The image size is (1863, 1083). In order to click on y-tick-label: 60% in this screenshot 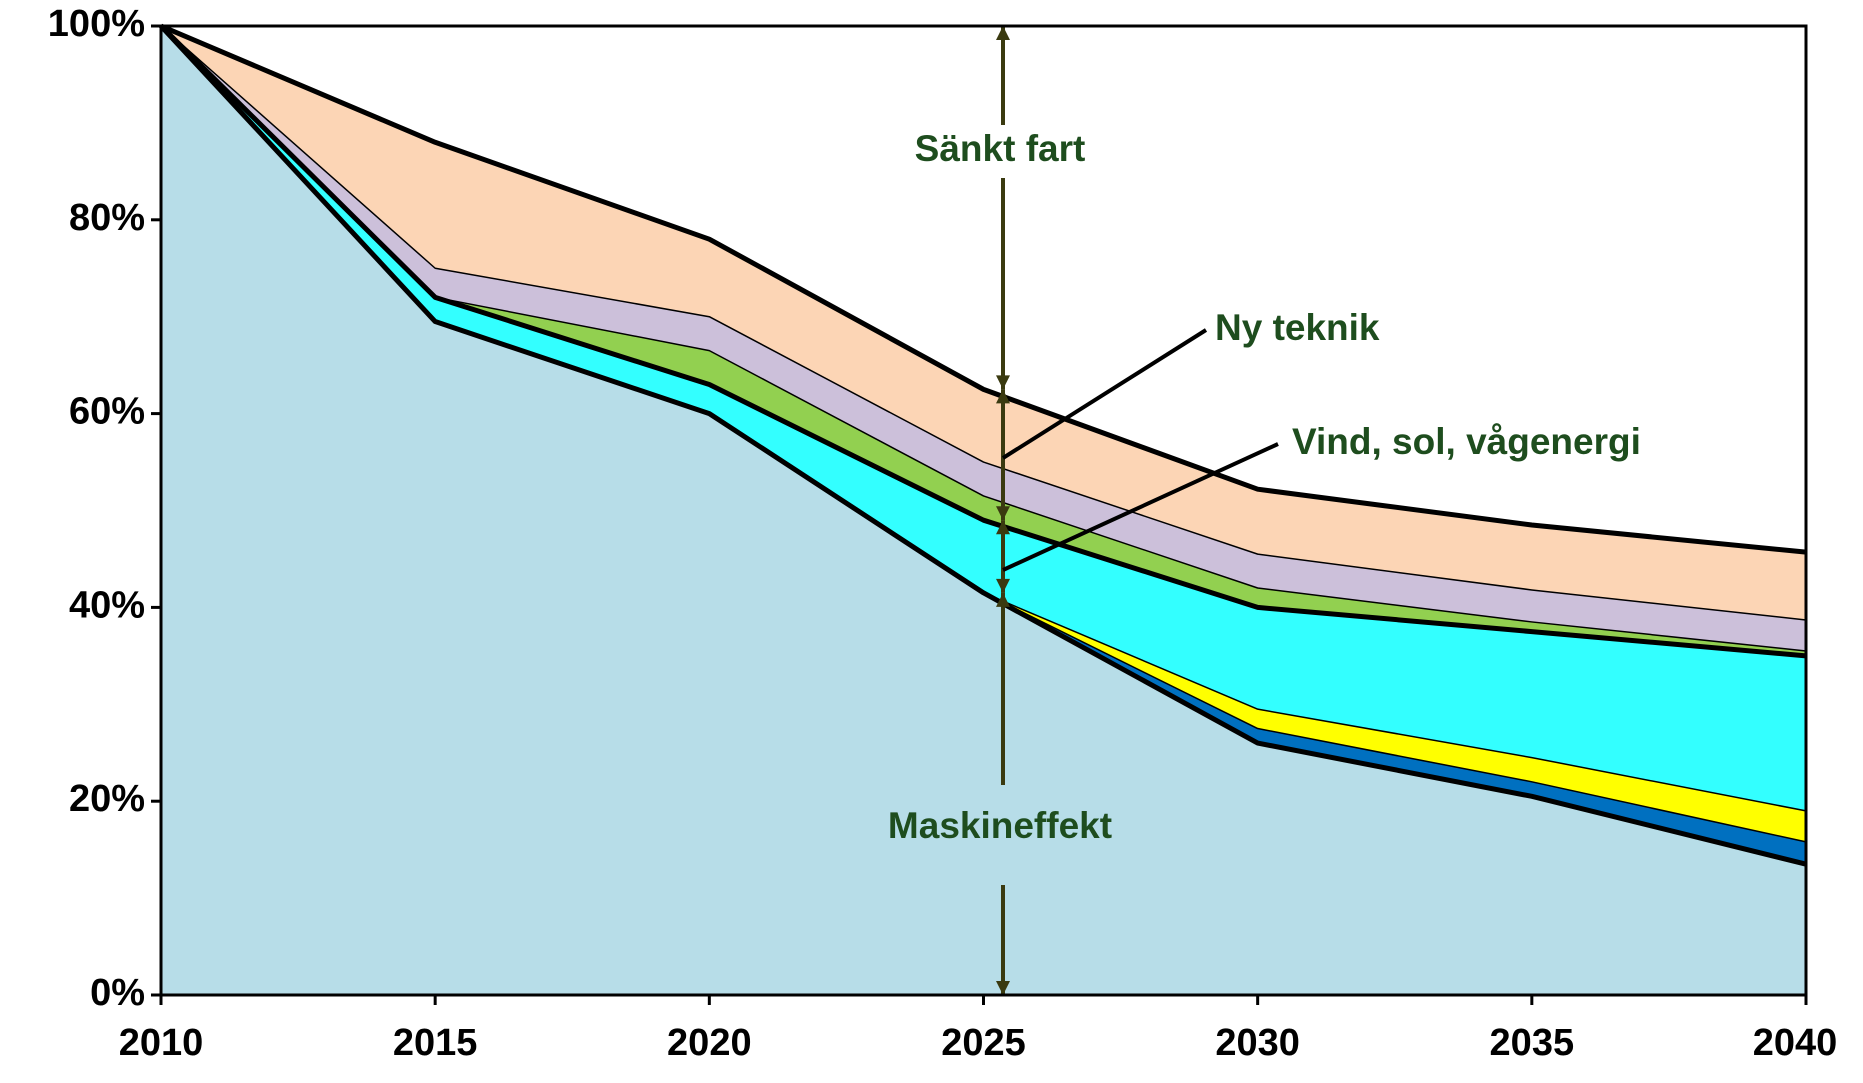, I will do `click(107, 412)`.